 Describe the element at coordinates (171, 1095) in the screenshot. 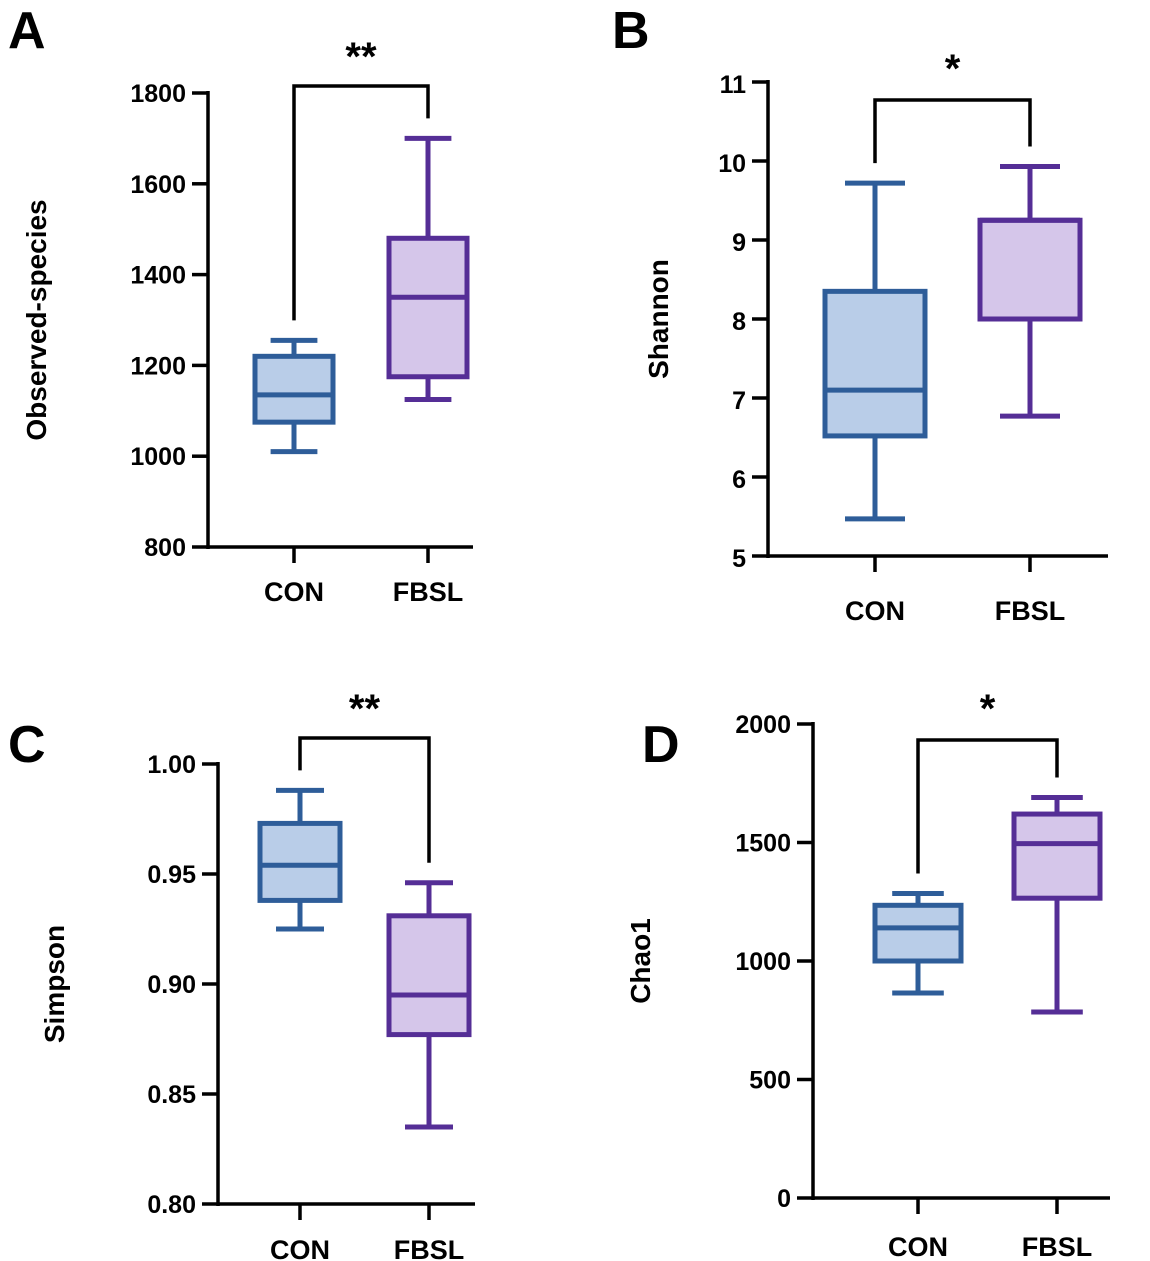

I see `y-tick-label: 0.85` at that location.